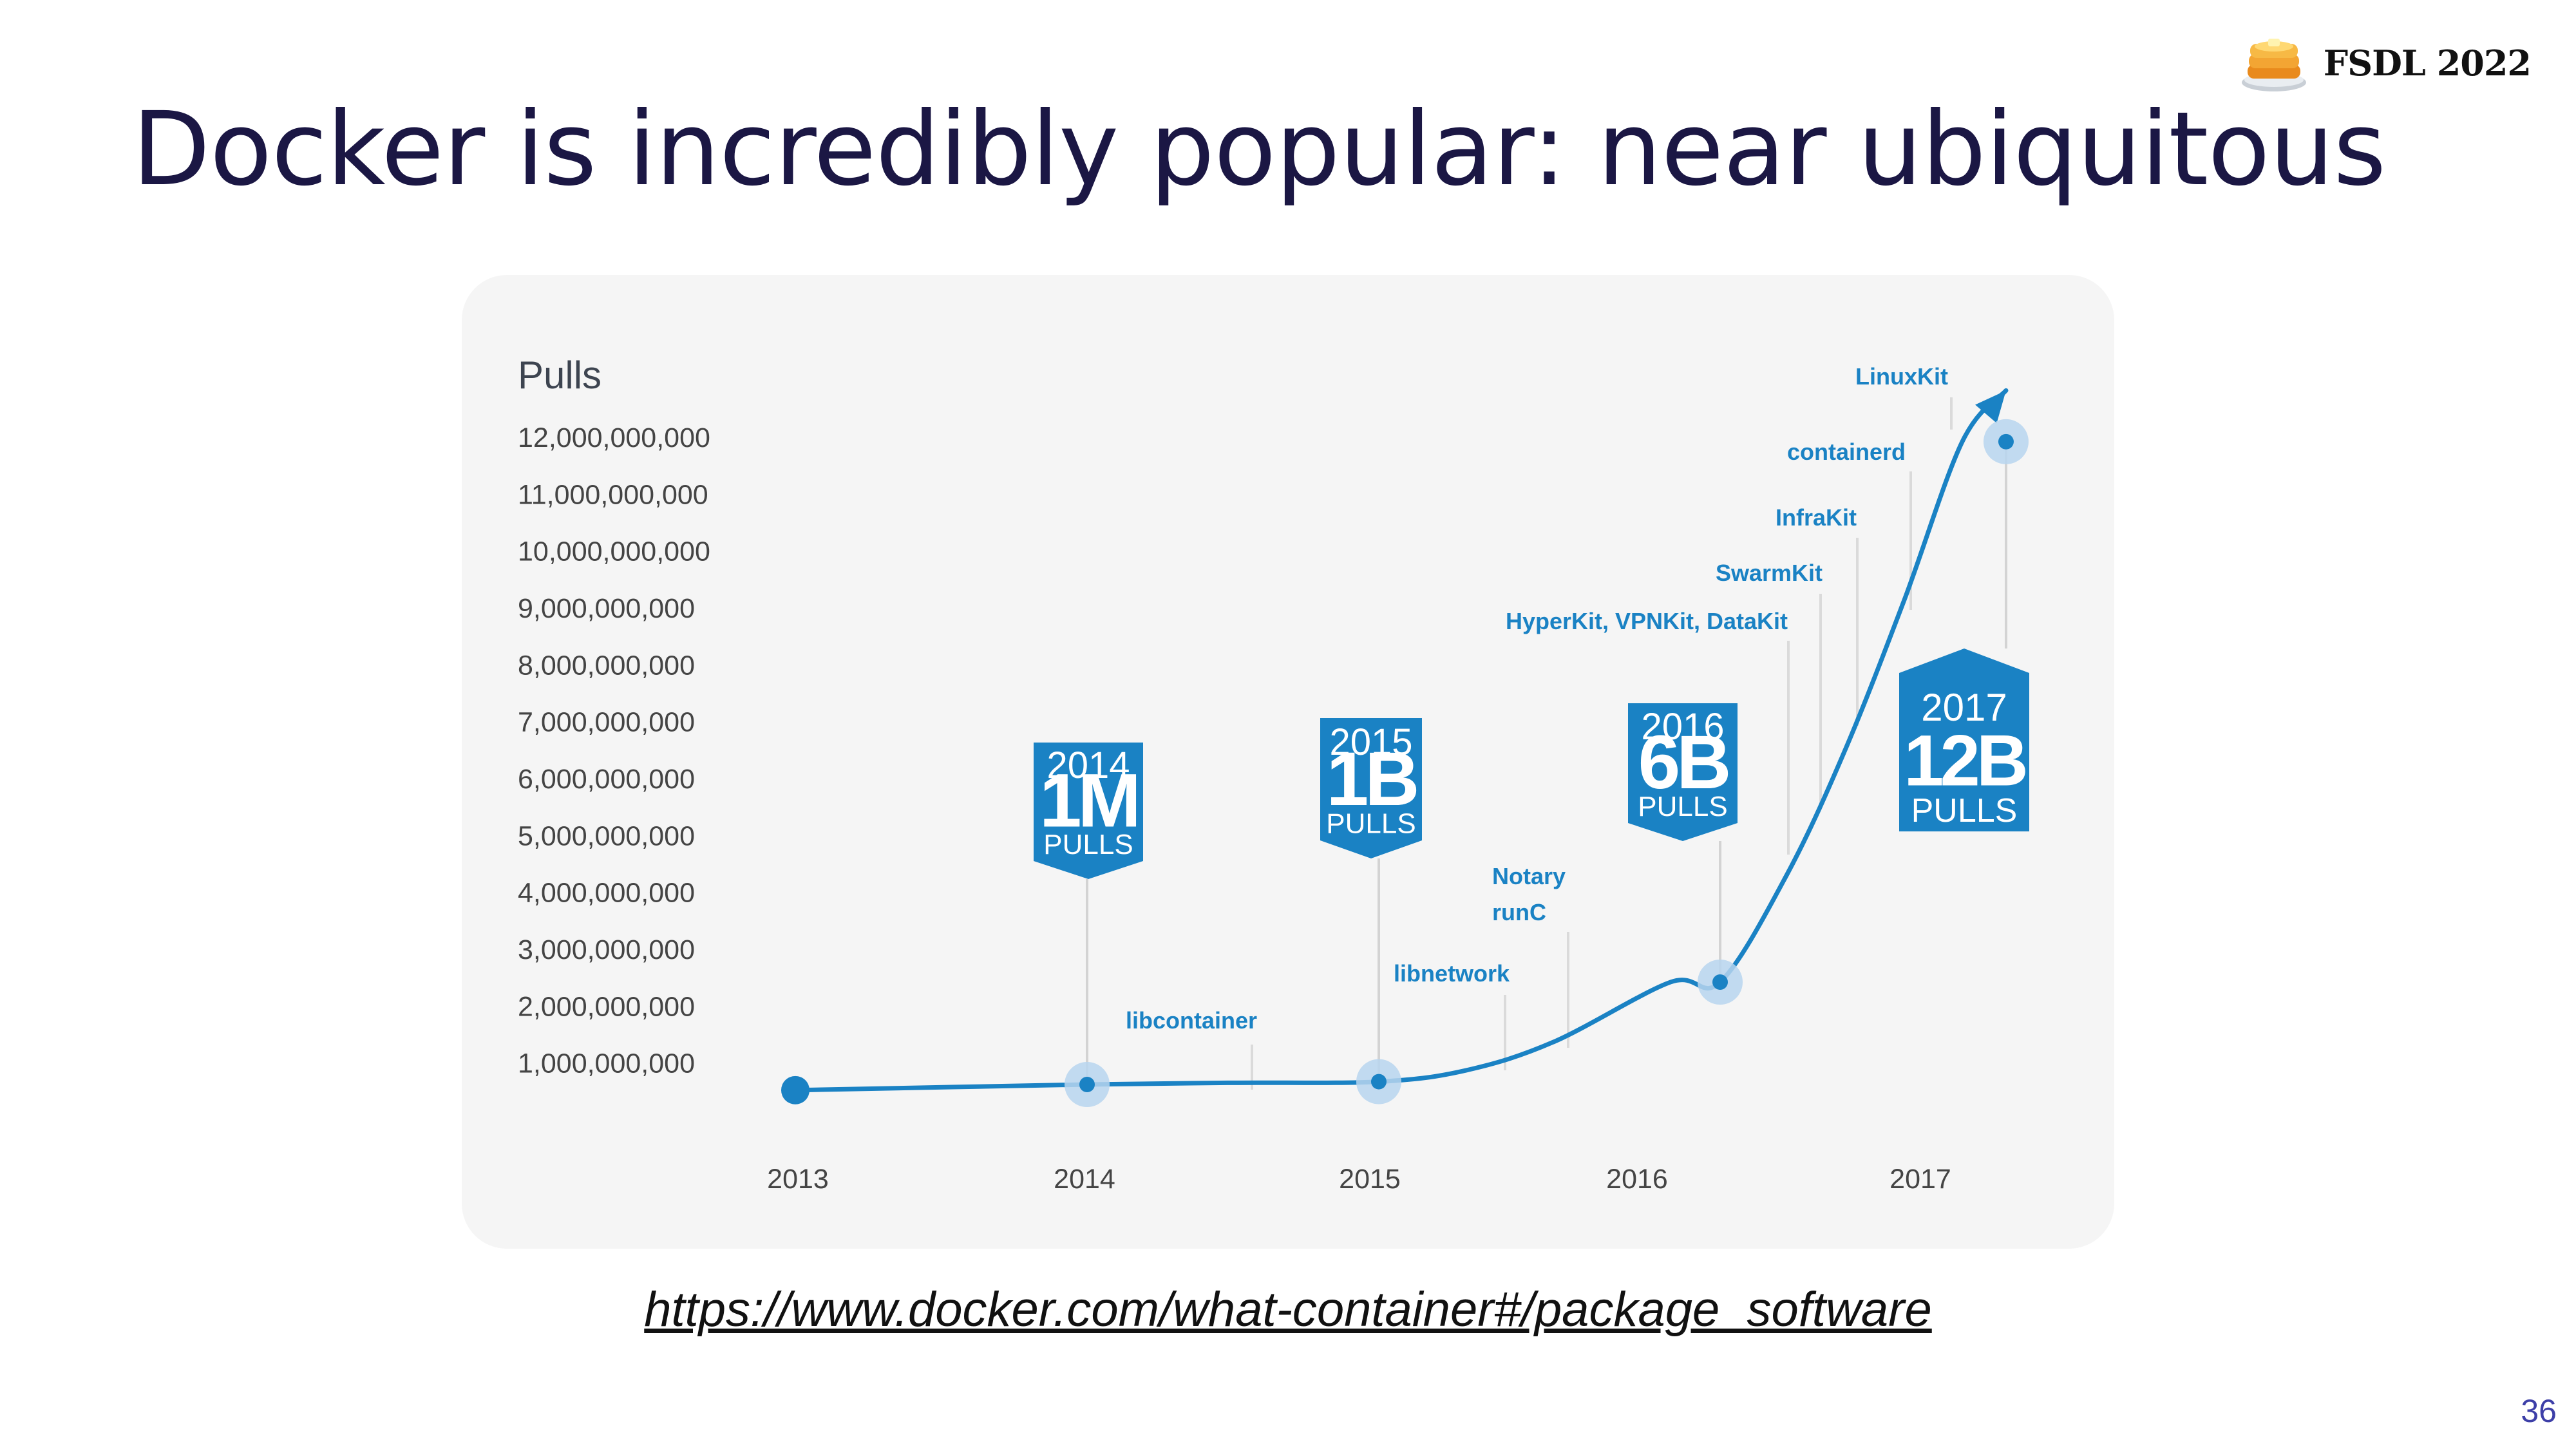  Describe the element at coordinates (1372, 780) in the screenshot. I see `milestone-value: 1B` at that location.